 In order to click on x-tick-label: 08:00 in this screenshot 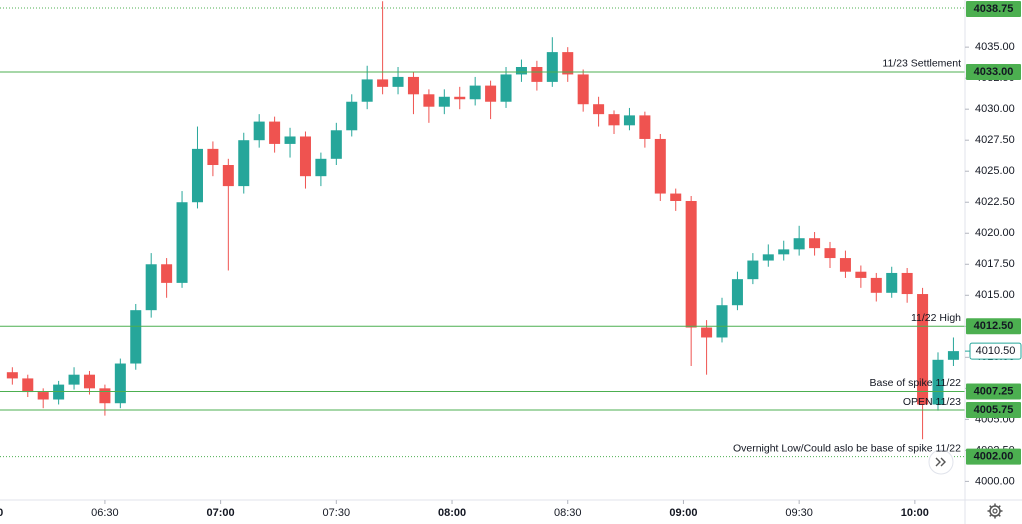, I will do `click(452, 513)`.